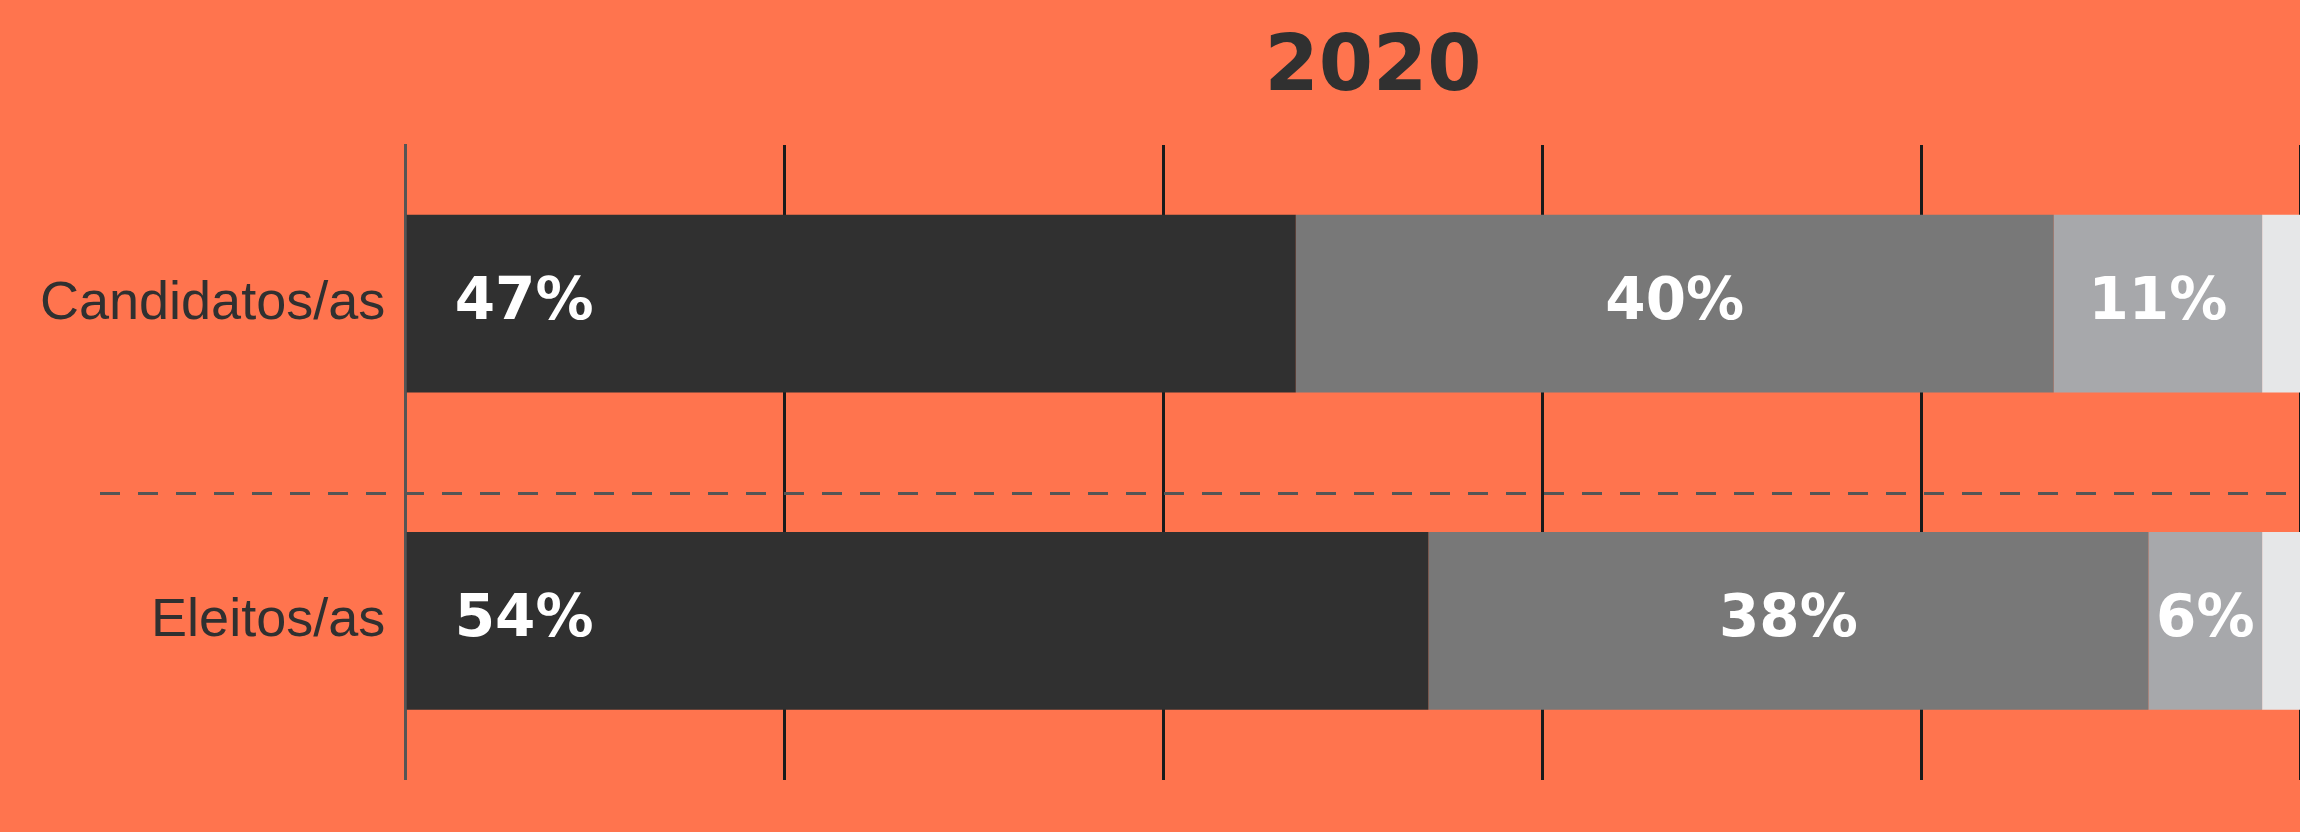 The width and height of the screenshot is (2300, 832). Describe the element at coordinates (524, 298) in the screenshot. I see `data-label: 47%` at that location.